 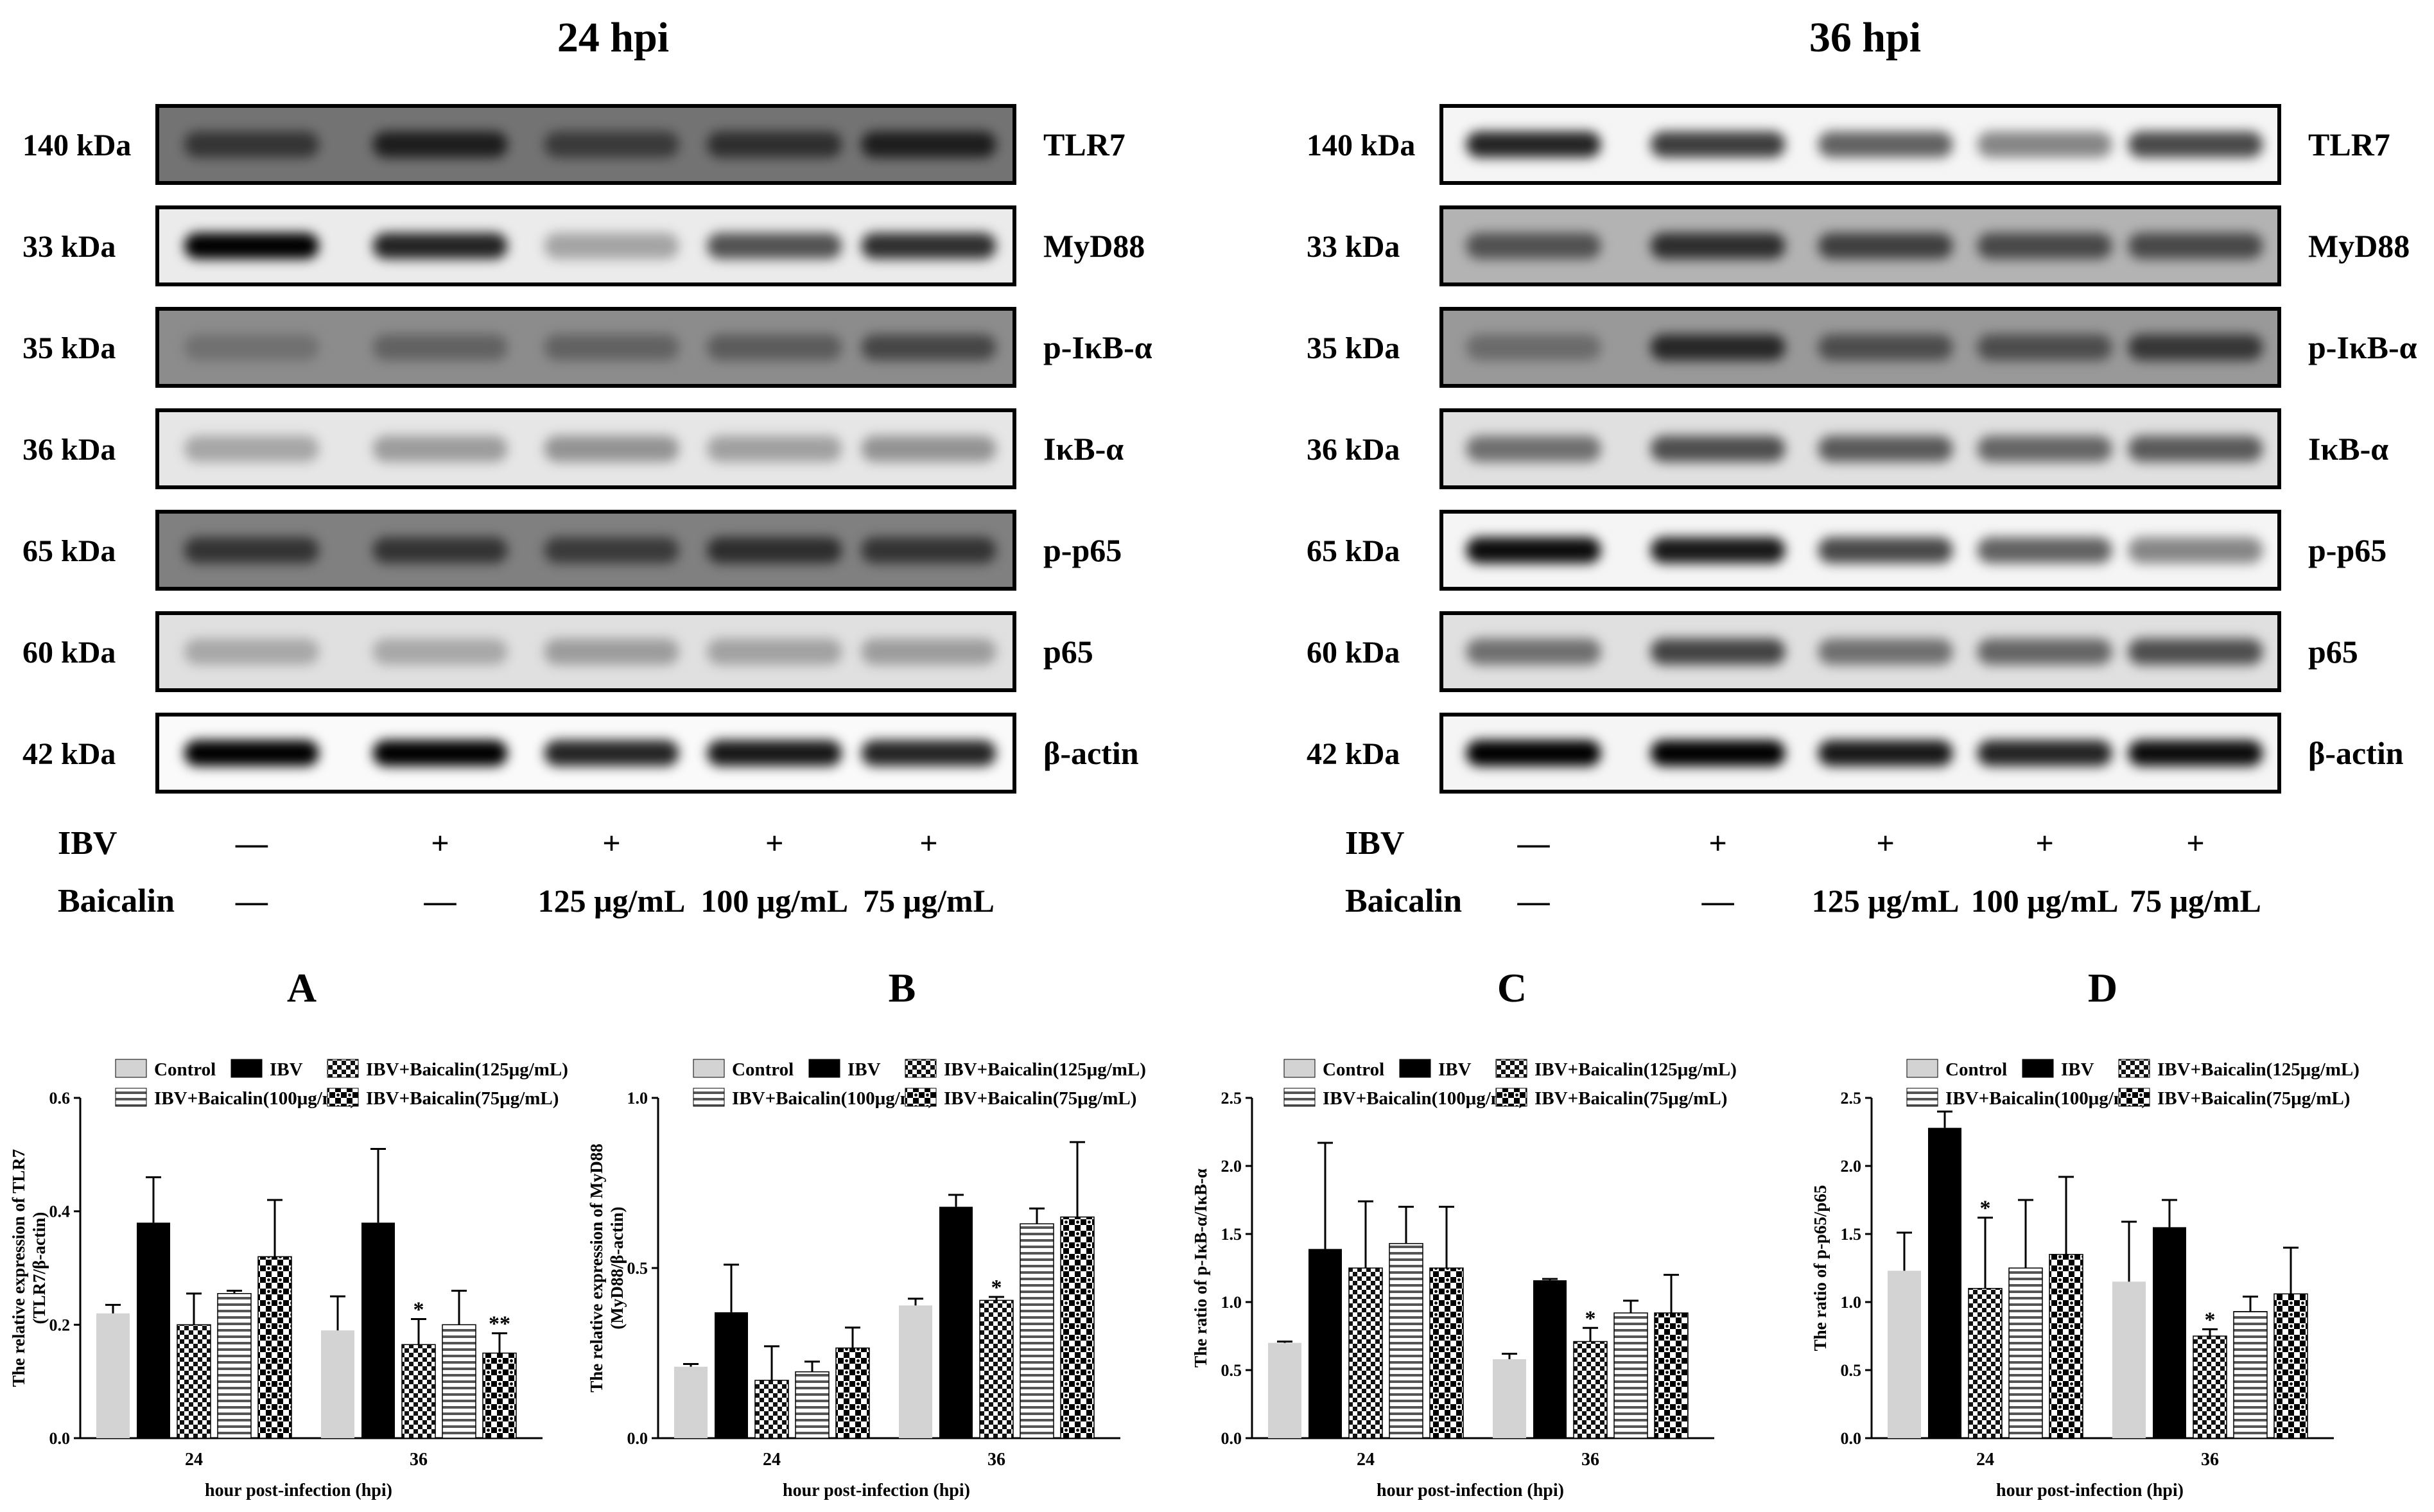 What do you see at coordinates (18, 1268) in the screenshot?
I see `y-axis-label-line: The relative expression of TLR7` at bounding box center [18, 1268].